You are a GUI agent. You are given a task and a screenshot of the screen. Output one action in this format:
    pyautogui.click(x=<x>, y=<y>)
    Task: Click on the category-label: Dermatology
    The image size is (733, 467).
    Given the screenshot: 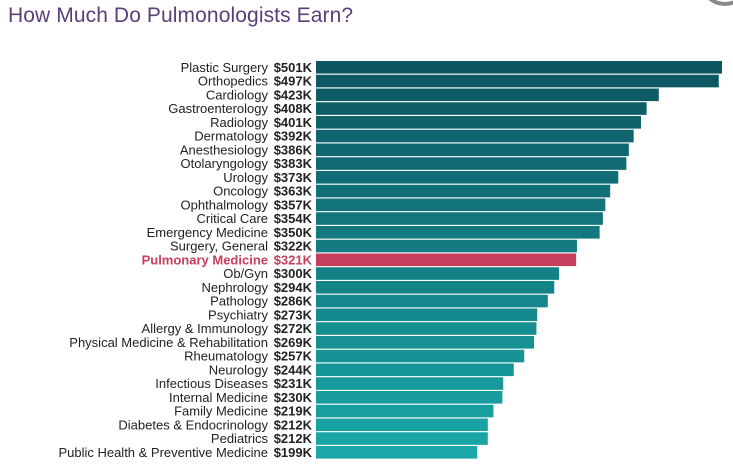 What is the action you would take?
    pyautogui.click(x=231, y=136)
    